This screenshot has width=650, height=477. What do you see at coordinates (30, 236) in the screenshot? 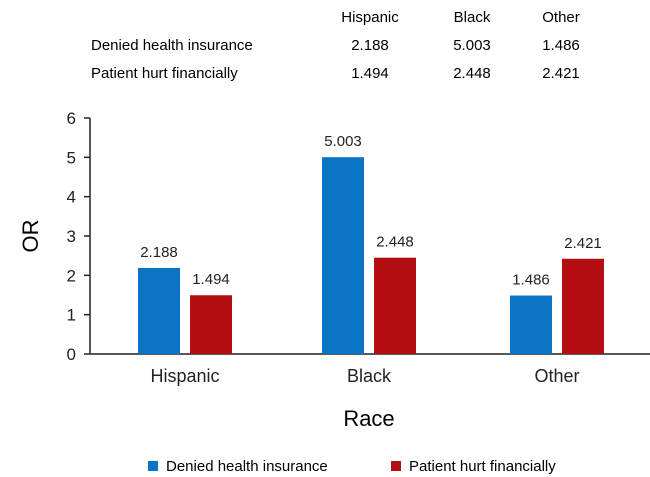
I see `y-axis-label: OR` at bounding box center [30, 236].